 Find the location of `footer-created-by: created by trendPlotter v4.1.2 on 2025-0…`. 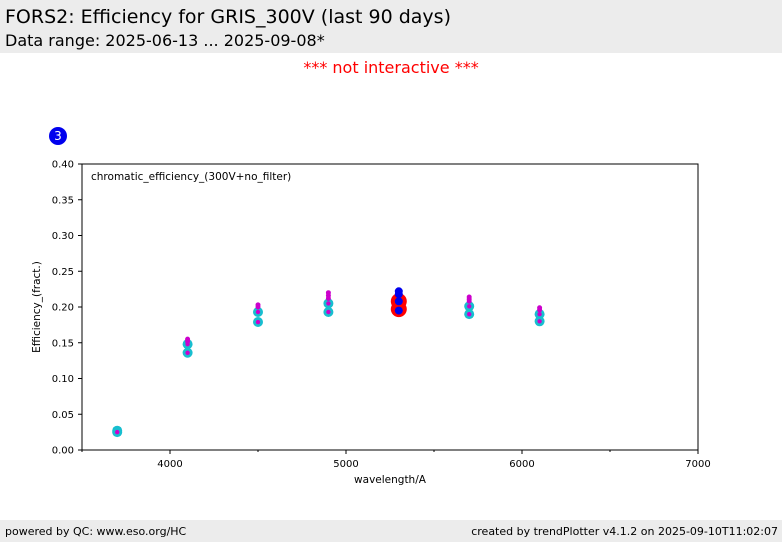

footer-created-by: created by trendPlotter v4.1.2 on 2025-0… is located at coordinates (624, 531).